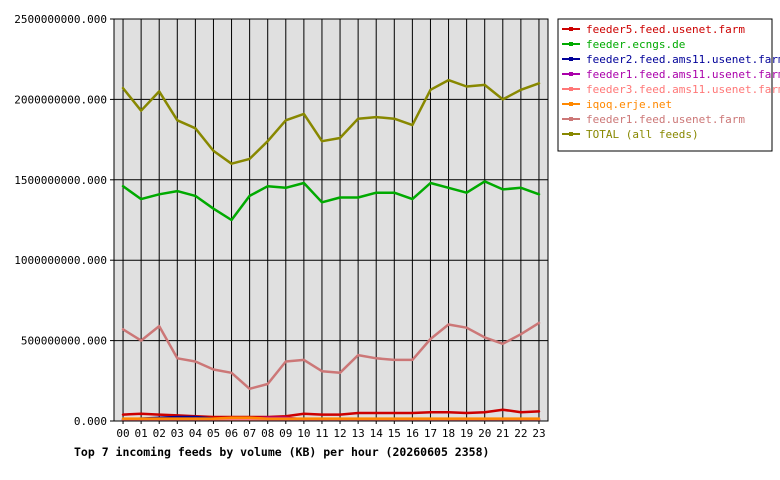 The width and height of the screenshot is (780, 480). Describe the element at coordinates (377, 433) in the screenshot. I see `x-tick-label: 14` at that location.